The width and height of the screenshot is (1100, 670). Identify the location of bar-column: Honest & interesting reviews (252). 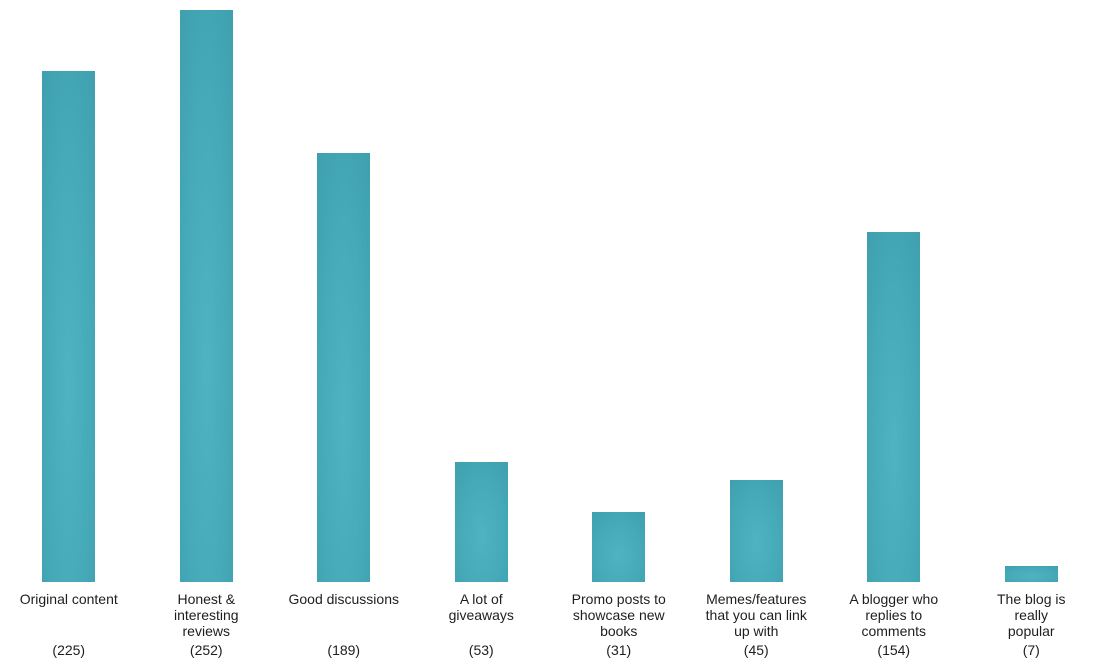
(207, 335).